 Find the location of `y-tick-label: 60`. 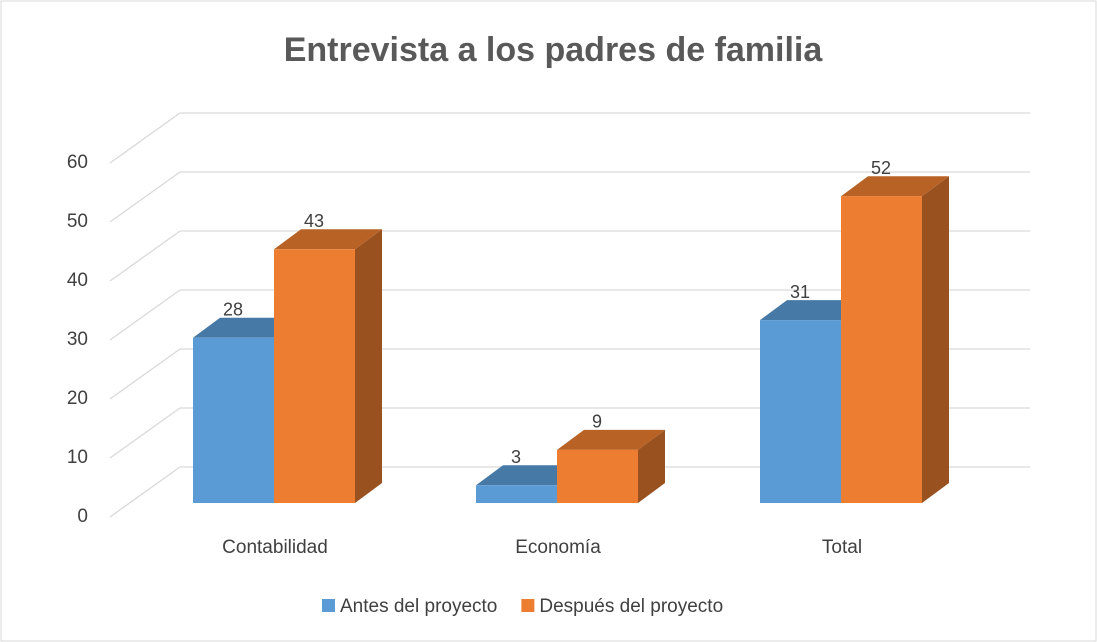

y-tick-label: 60 is located at coordinates (77, 162).